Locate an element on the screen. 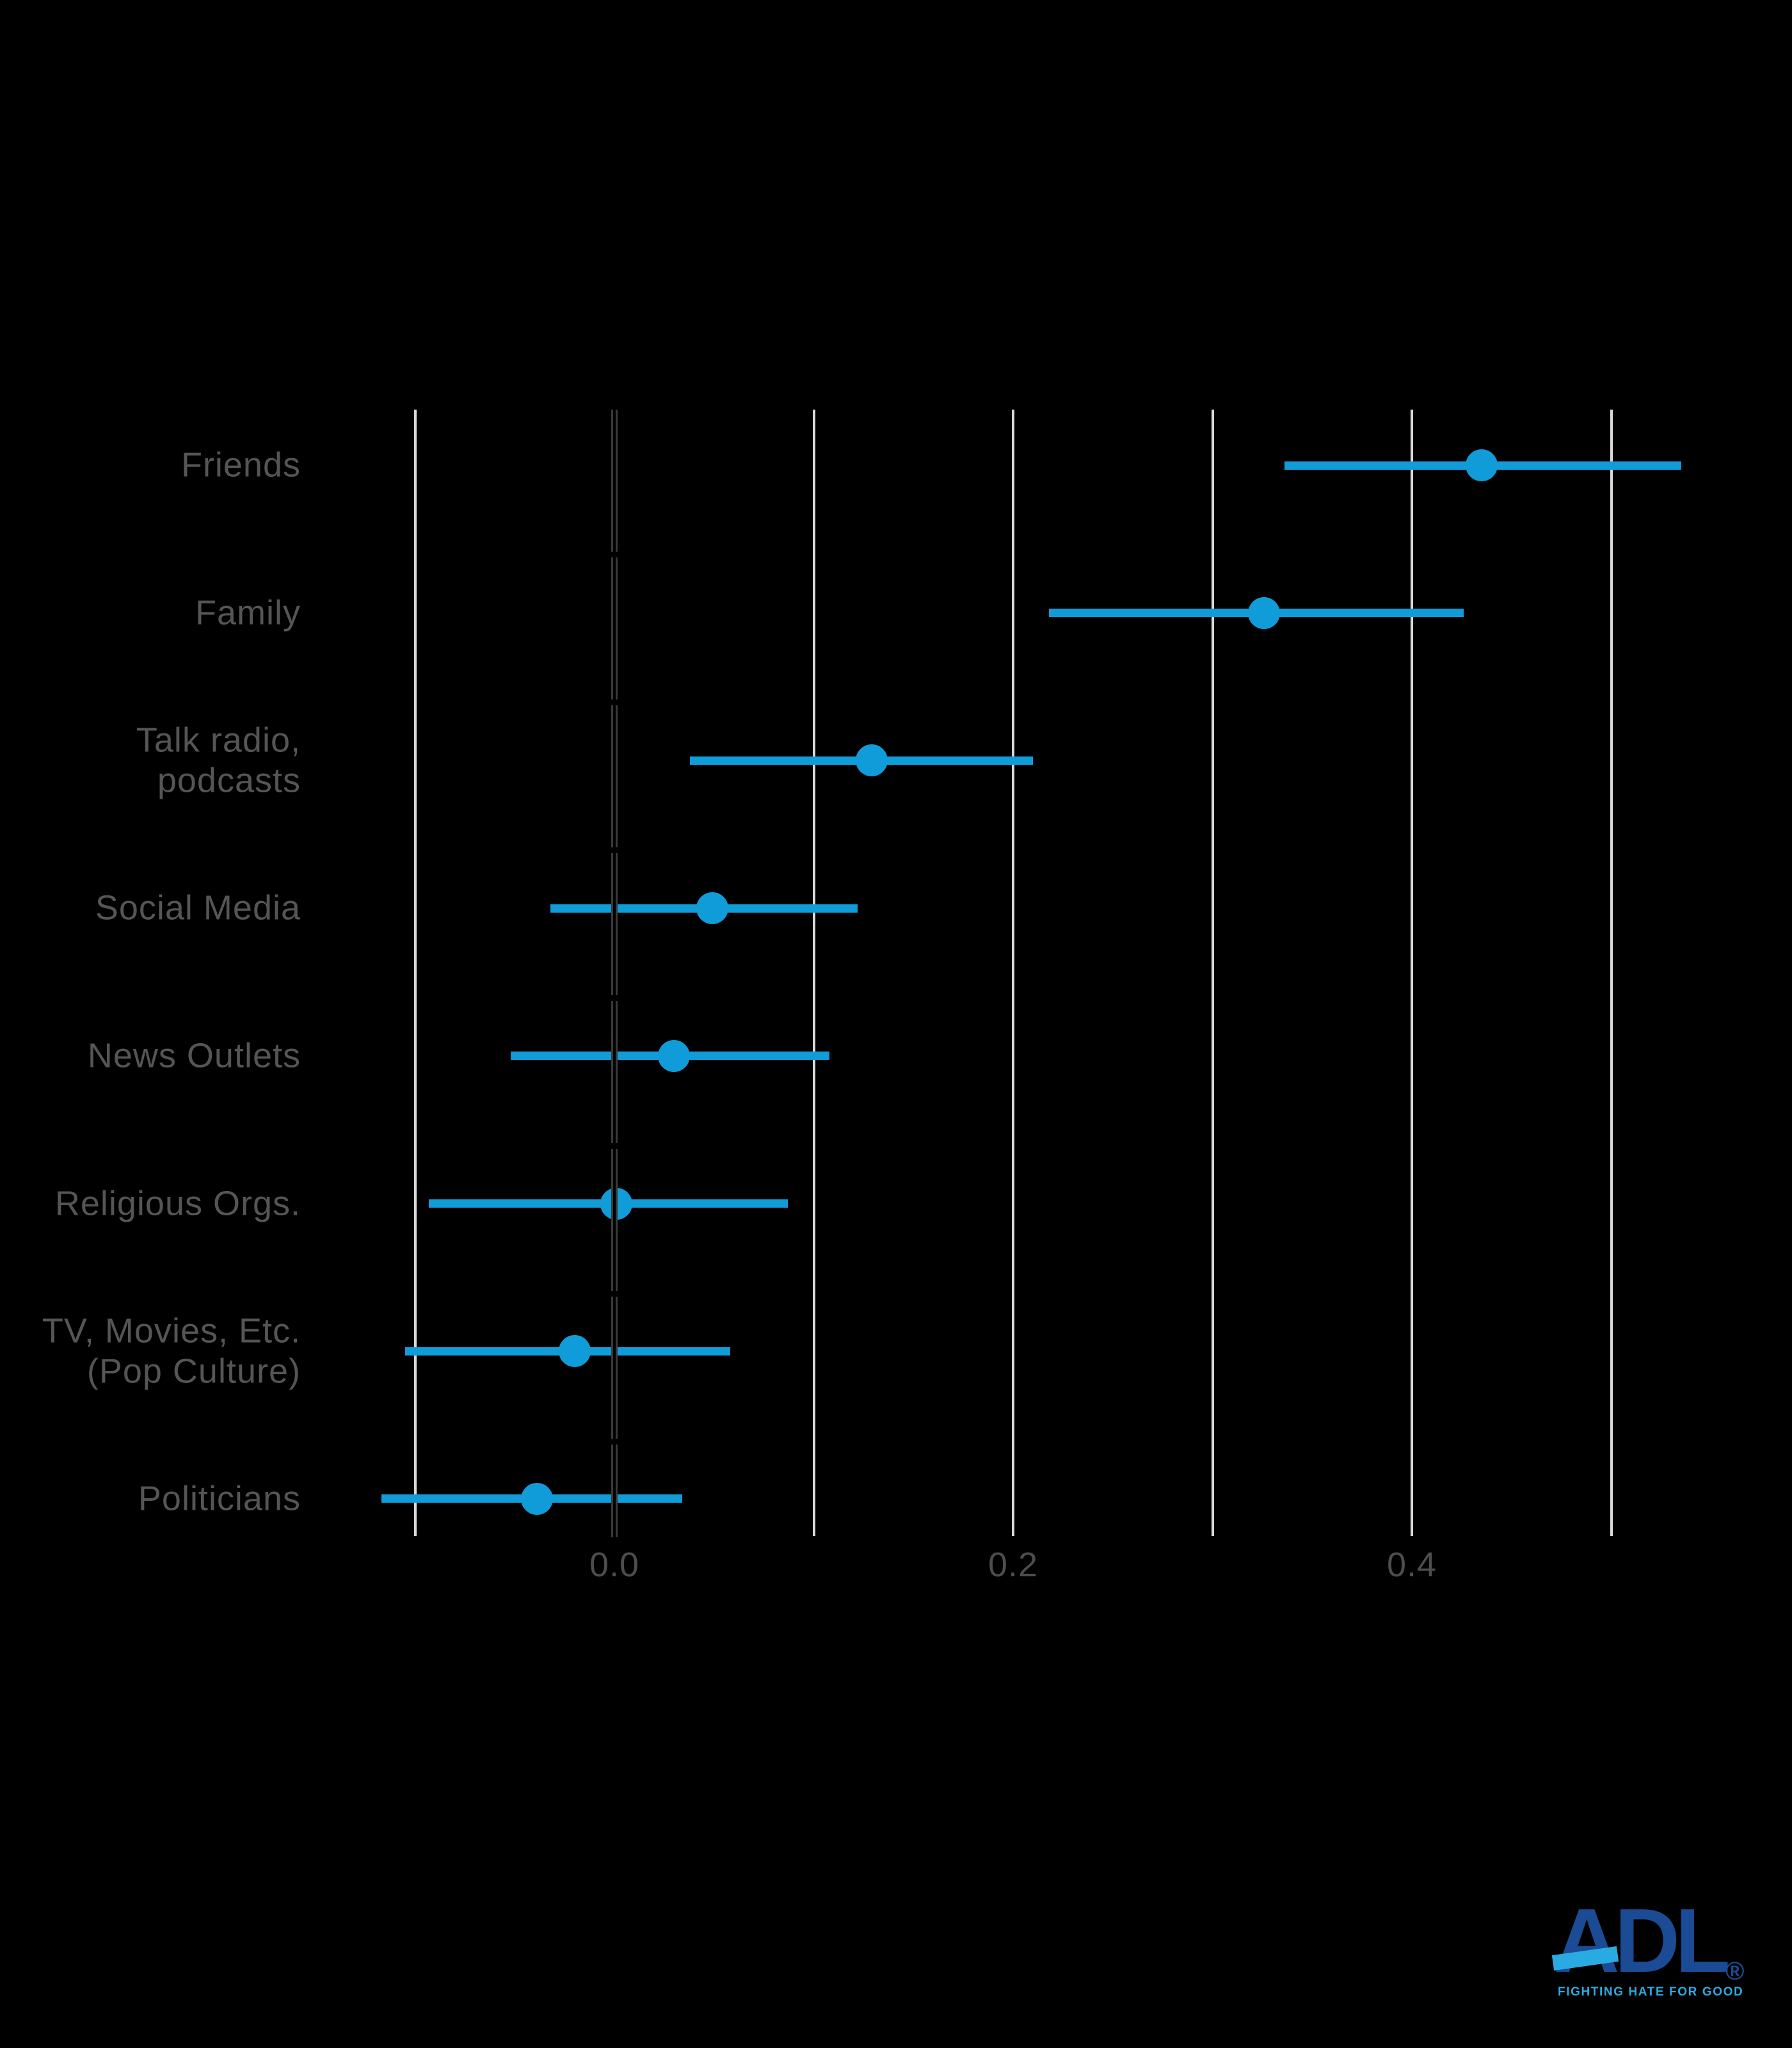 The image size is (1792, 2048). category-label: News Outlets is located at coordinates (194, 1055).